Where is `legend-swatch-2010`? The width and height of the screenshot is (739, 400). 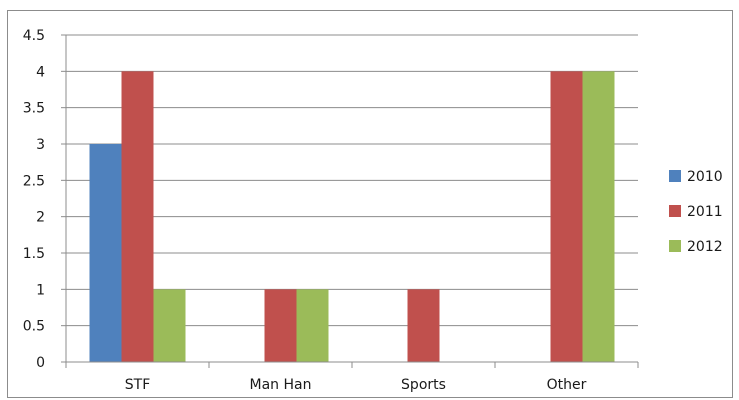 legend-swatch-2010 is located at coordinates (675, 176).